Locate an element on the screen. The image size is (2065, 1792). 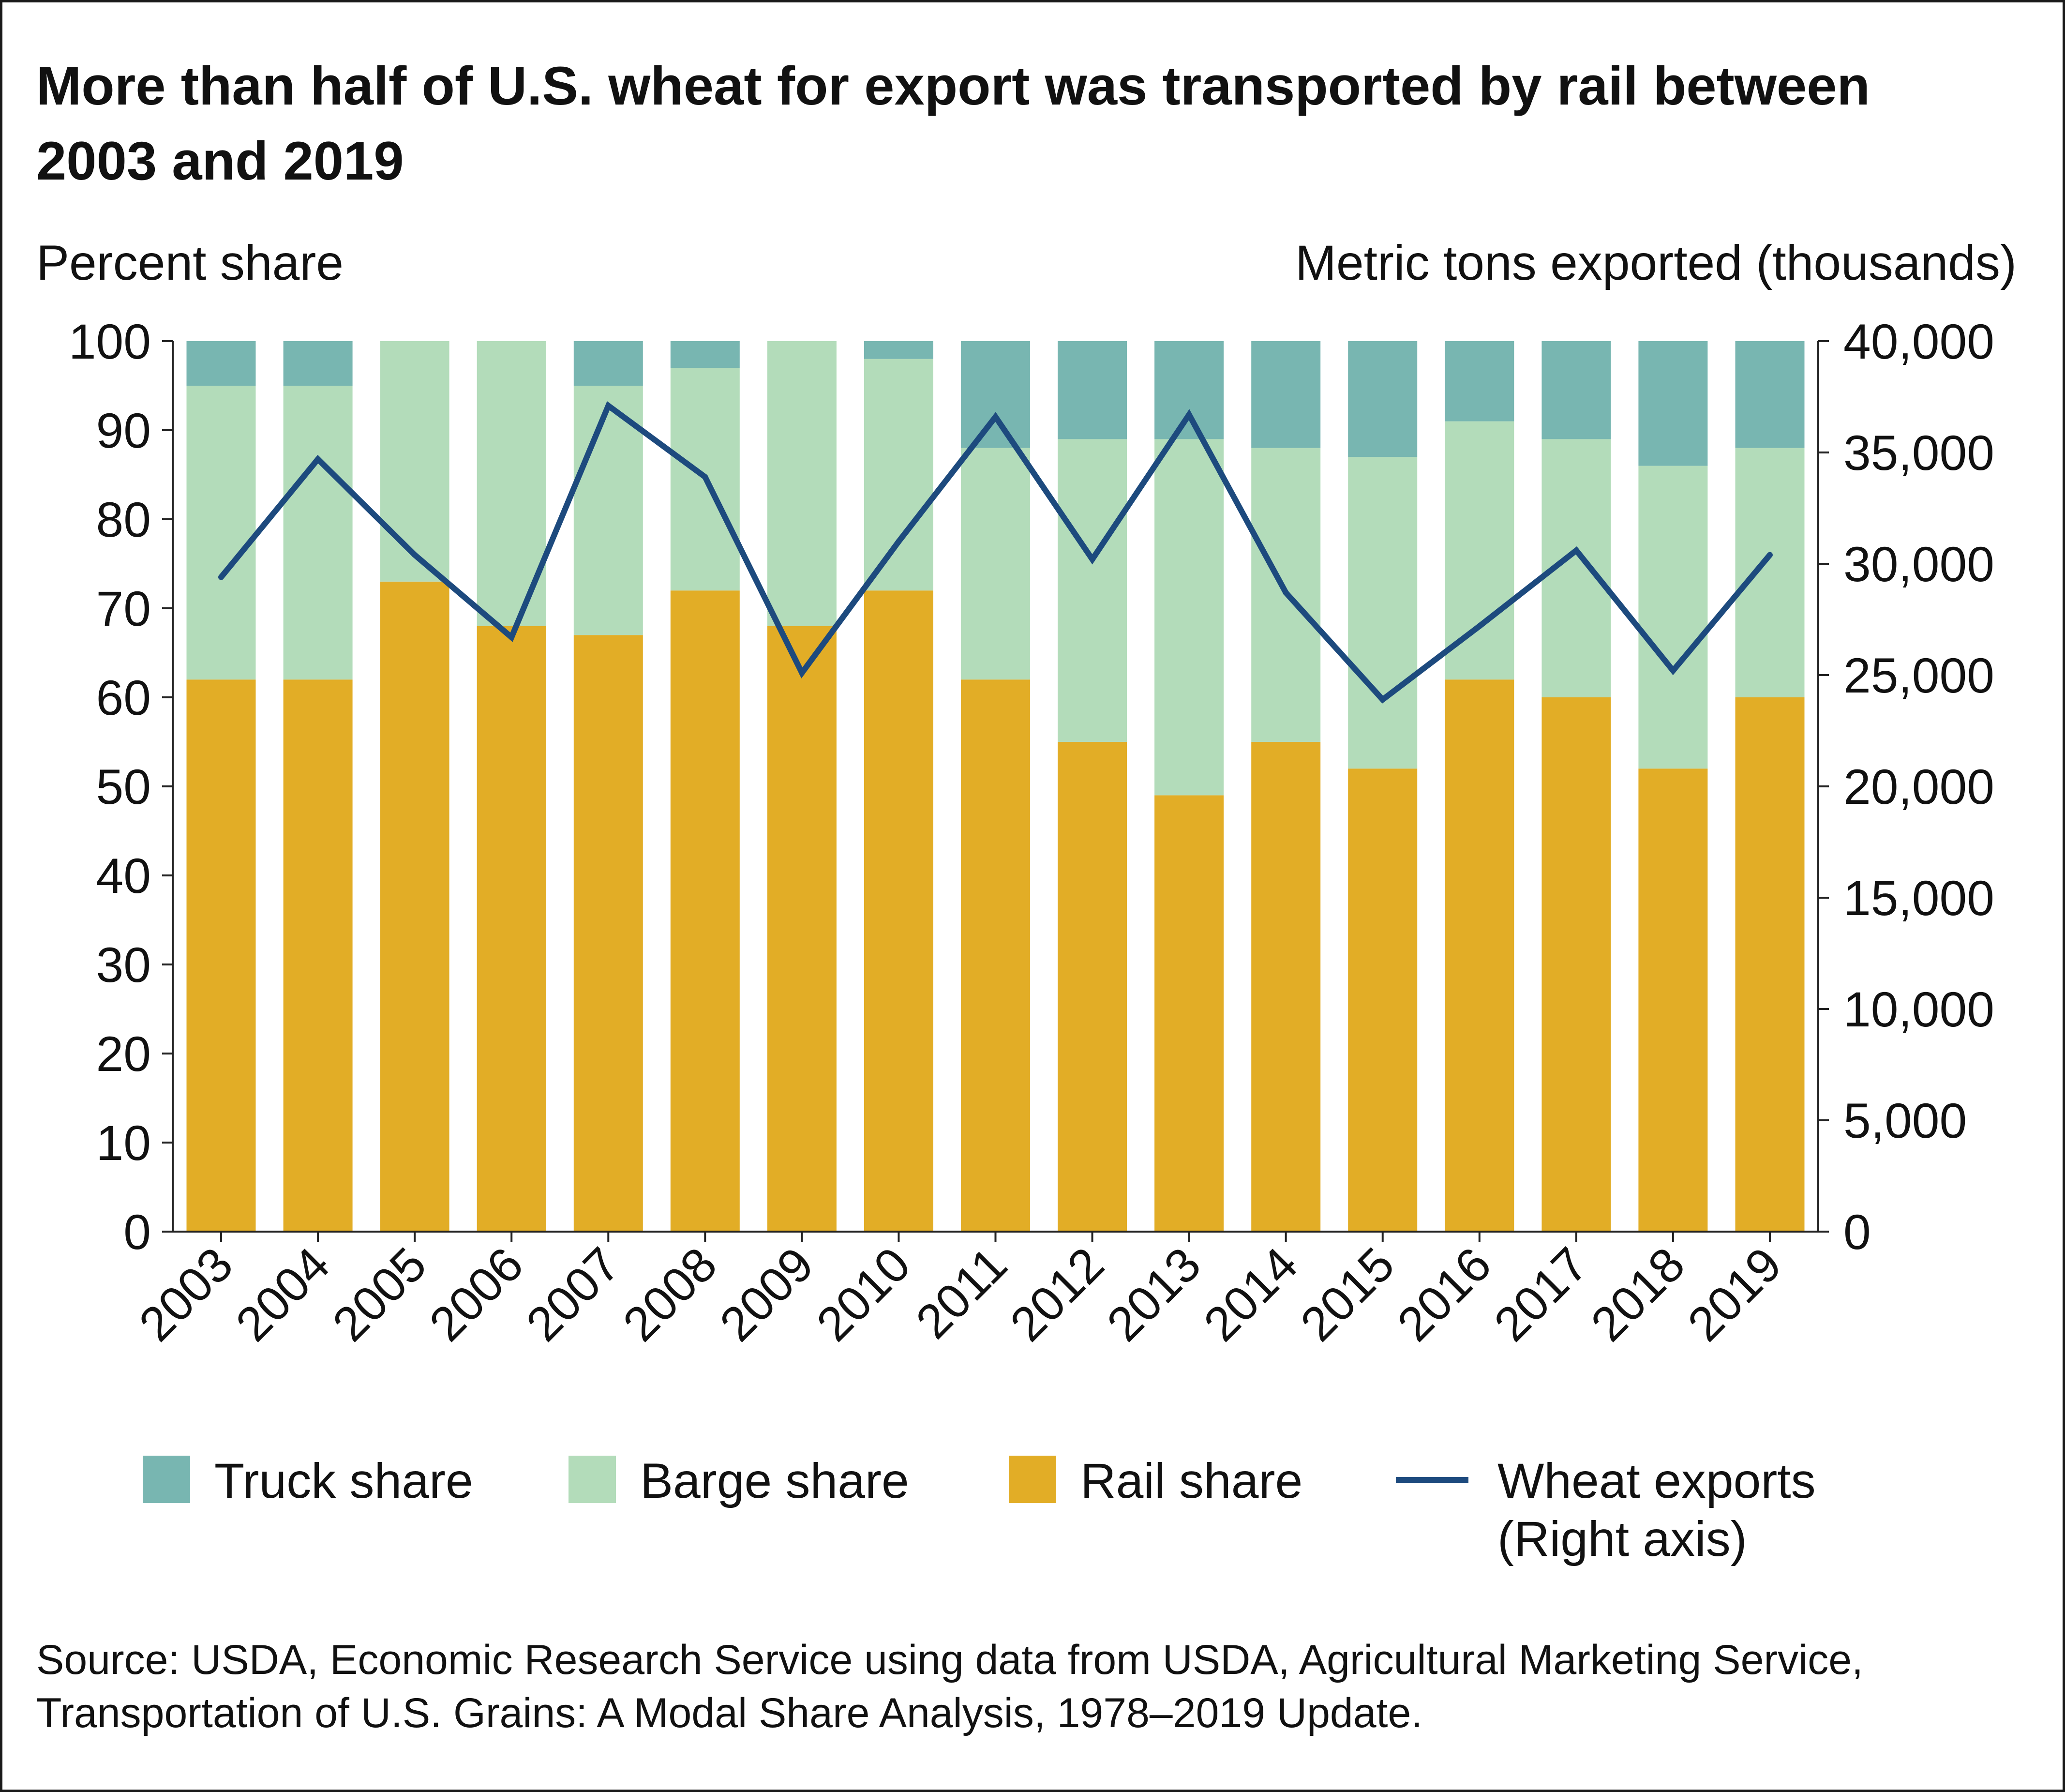
x-tick-label-2017: 2017 is located at coordinates (1541, 1294).